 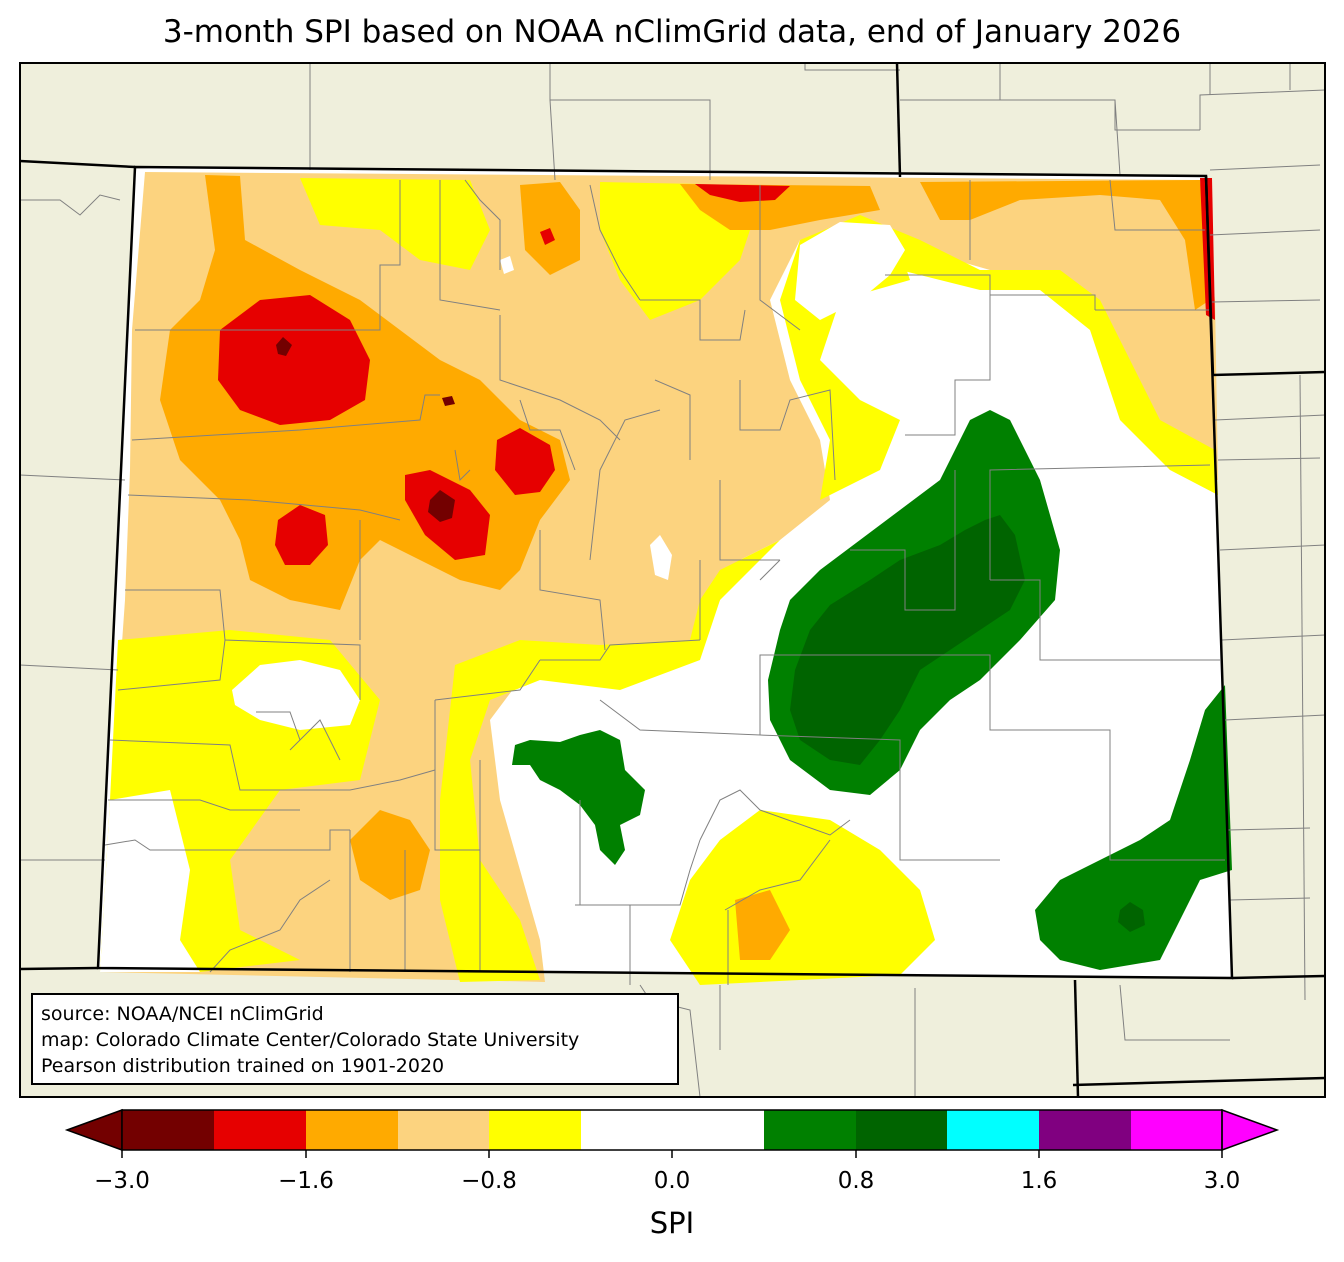 I want to click on contour-white-c, so click(x=661, y=557).